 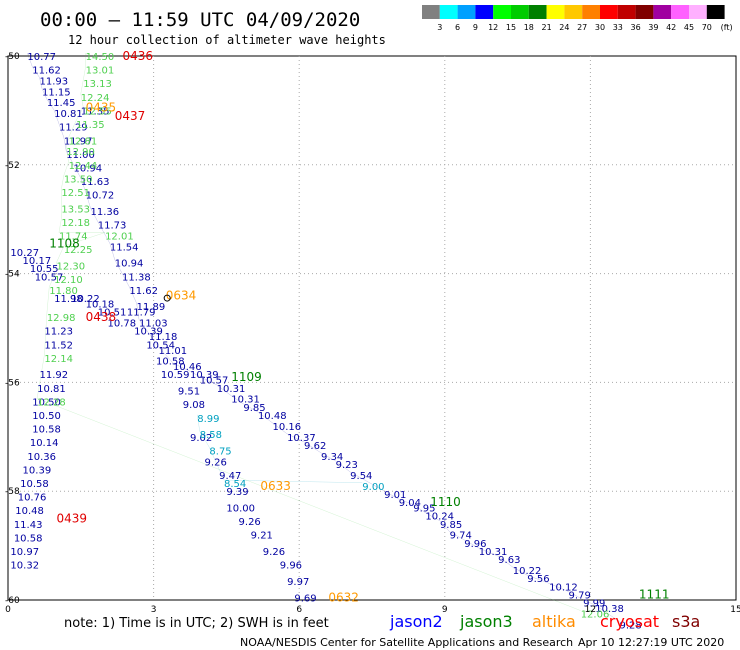 I want to click on x-tick-label: 12, so click(x=590, y=610).